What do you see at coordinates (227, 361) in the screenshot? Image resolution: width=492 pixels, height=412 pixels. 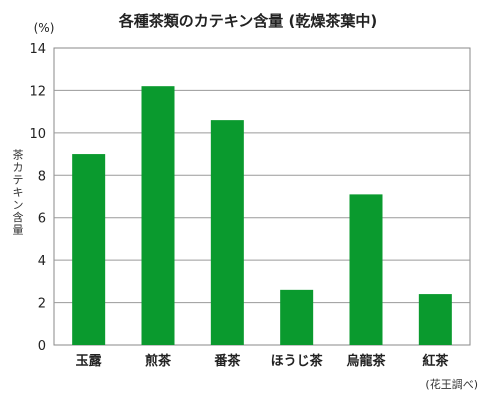 I see `x-tick-label: 番茶` at bounding box center [227, 361].